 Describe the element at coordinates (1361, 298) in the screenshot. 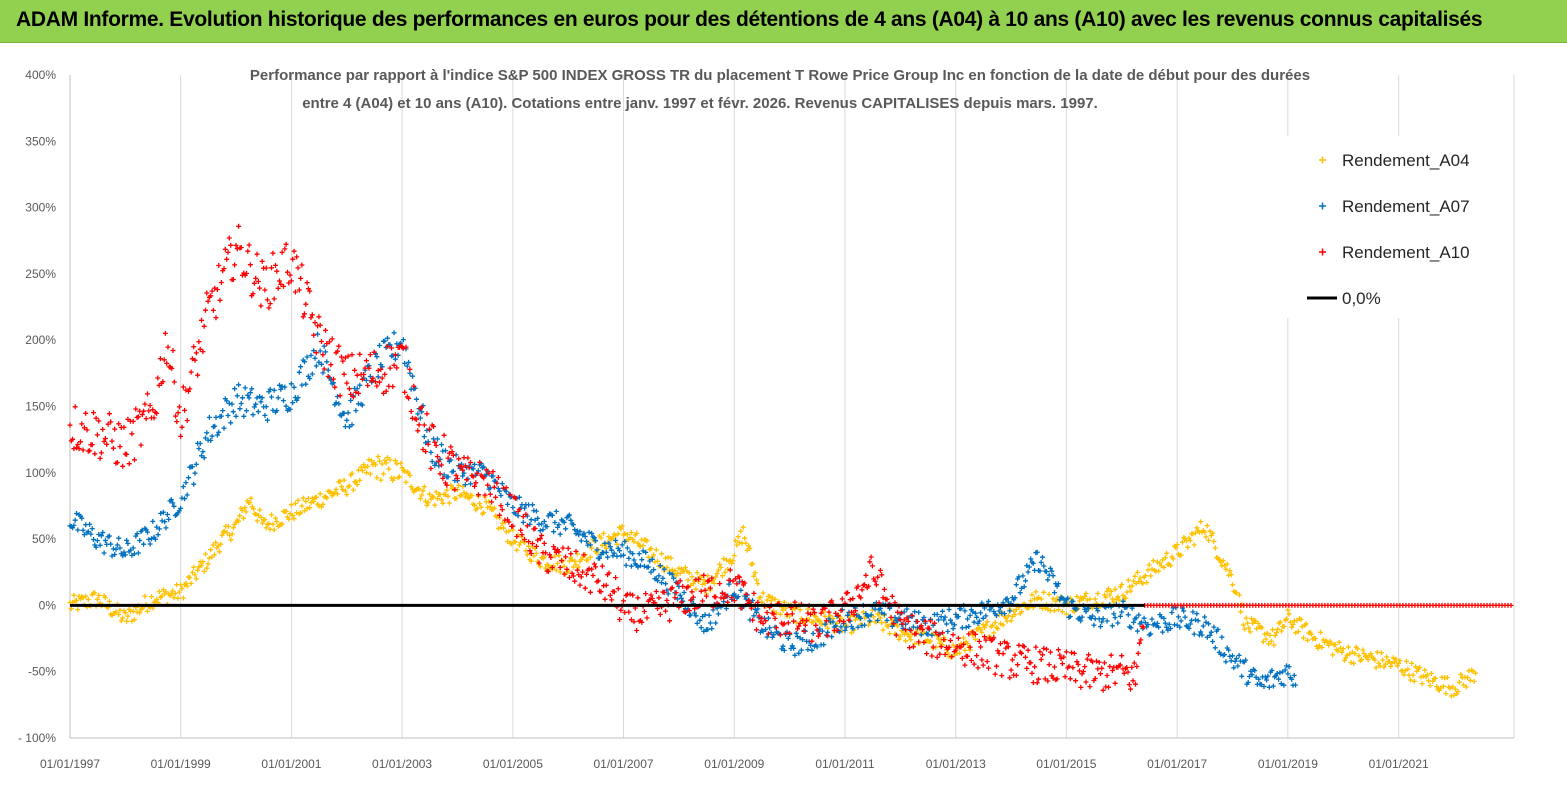

I see `legend-label: 0,0%` at that location.